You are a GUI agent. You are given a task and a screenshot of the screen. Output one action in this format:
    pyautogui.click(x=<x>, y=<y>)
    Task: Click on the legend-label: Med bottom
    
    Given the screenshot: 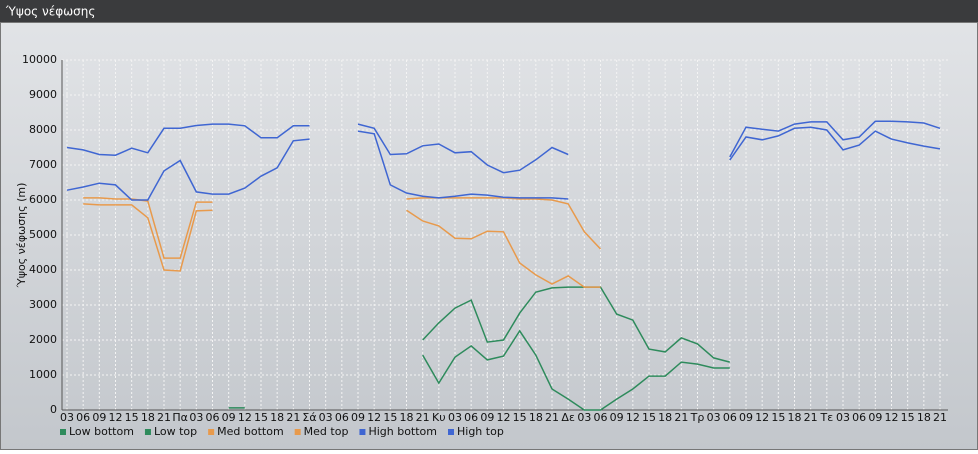 What is the action you would take?
    pyautogui.click(x=250, y=431)
    